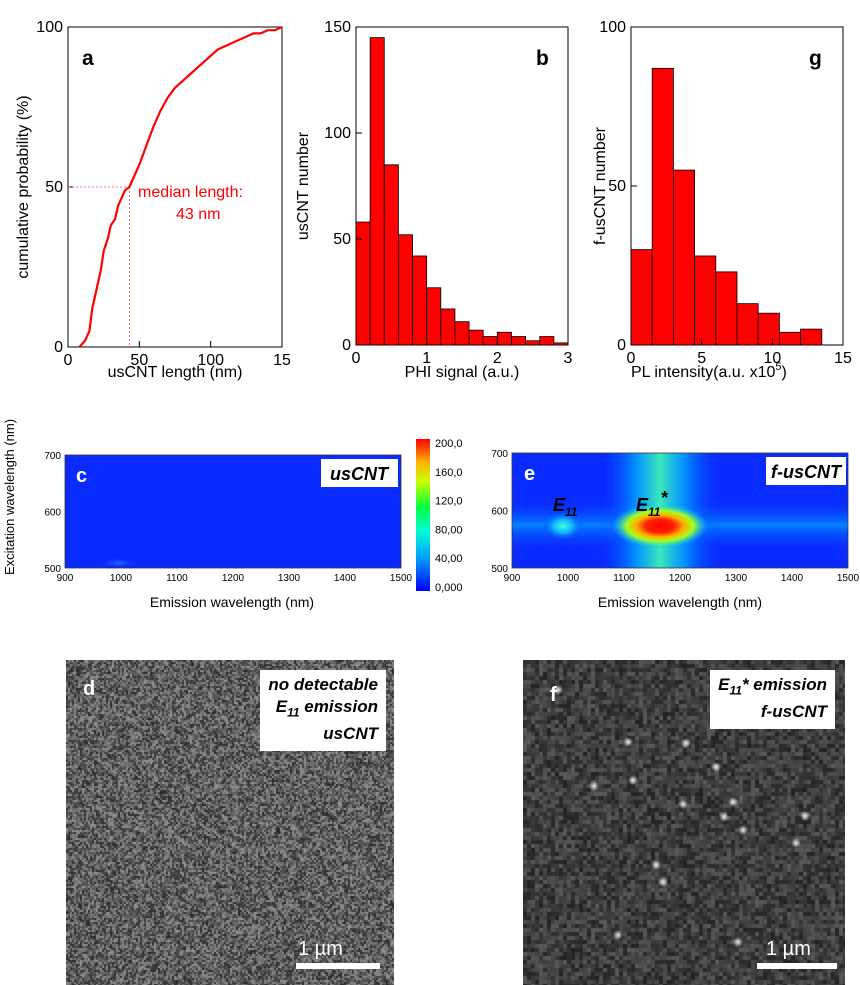 Image resolution: width=860 pixels, height=985 pixels. I want to click on x-tick-label: 100, so click(210, 360).